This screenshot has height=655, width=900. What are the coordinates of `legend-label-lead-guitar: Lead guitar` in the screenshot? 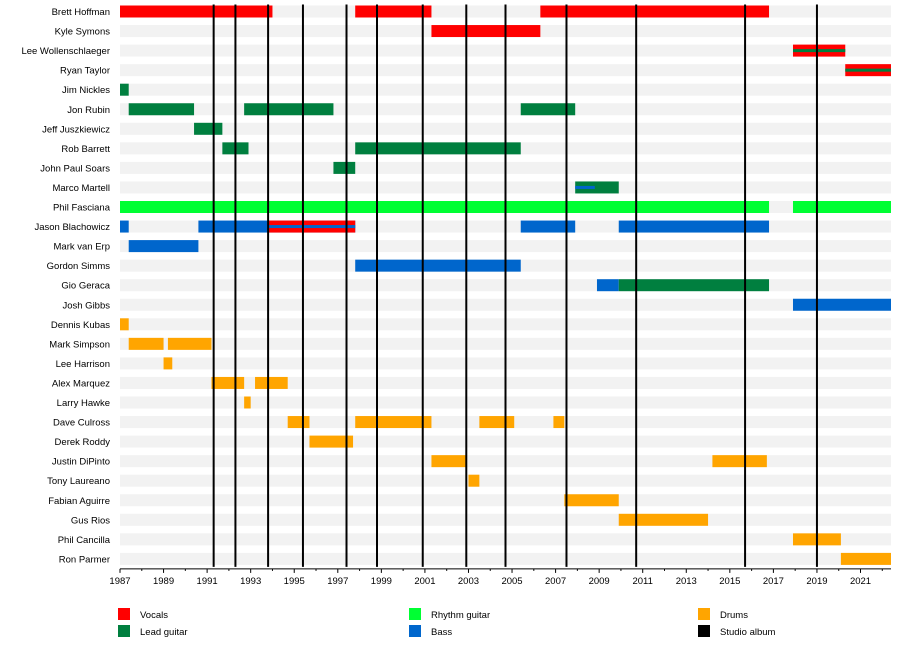 It's located at (164, 632).